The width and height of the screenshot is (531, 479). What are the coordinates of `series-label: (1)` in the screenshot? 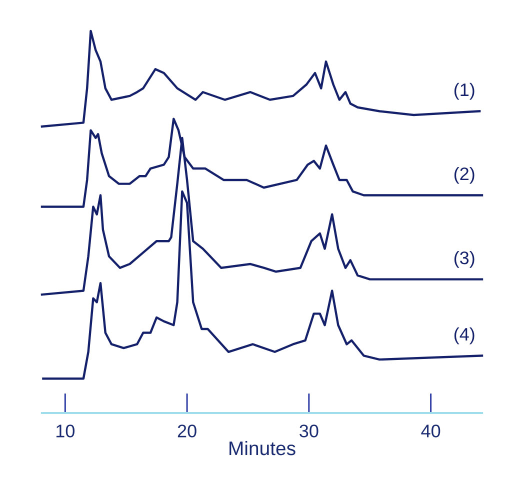 It's located at (464, 91).